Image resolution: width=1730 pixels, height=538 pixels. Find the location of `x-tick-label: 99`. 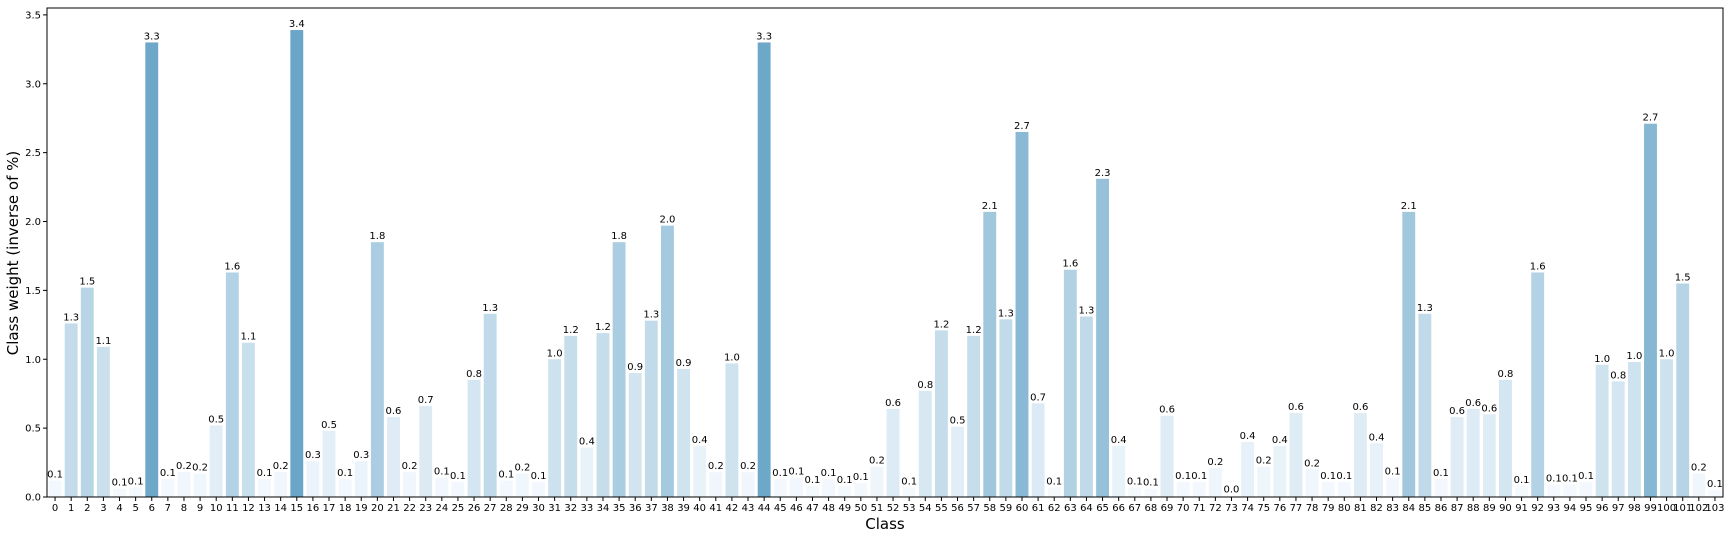

x-tick-label: 99 is located at coordinates (1650, 508).